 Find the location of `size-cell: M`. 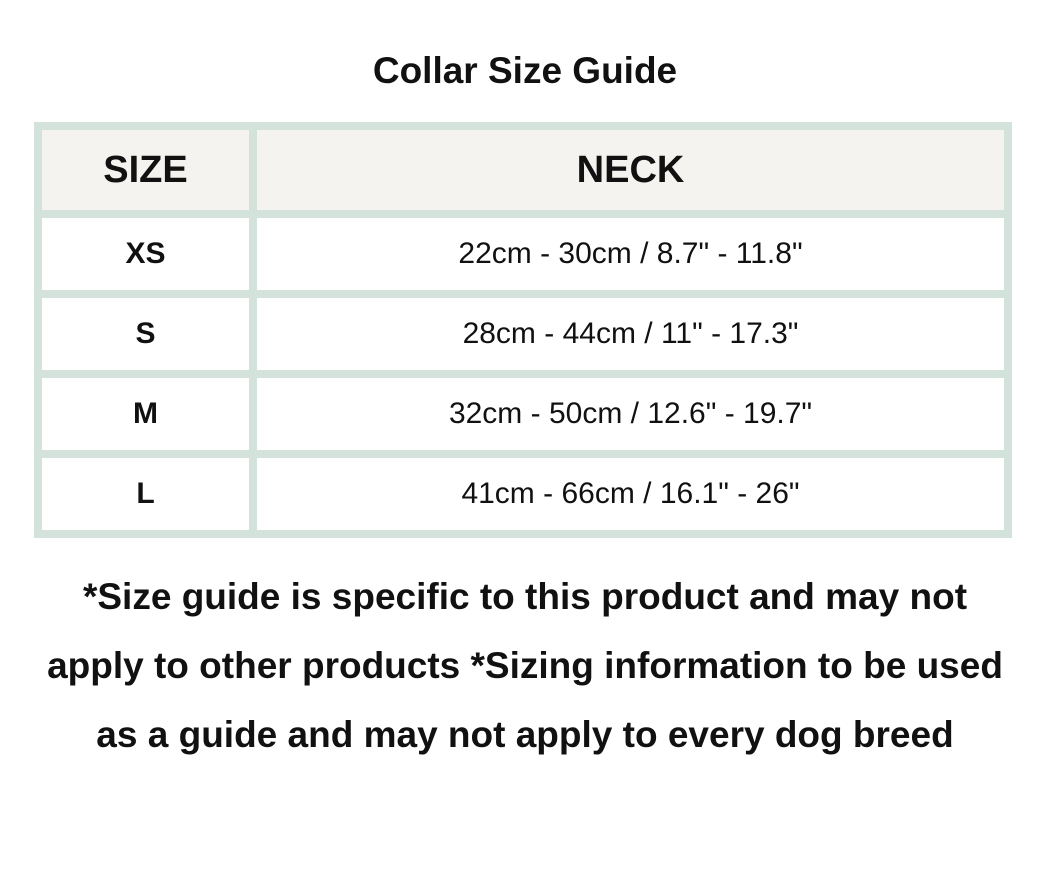

size-cell: M is located at coordinates (145, 414).